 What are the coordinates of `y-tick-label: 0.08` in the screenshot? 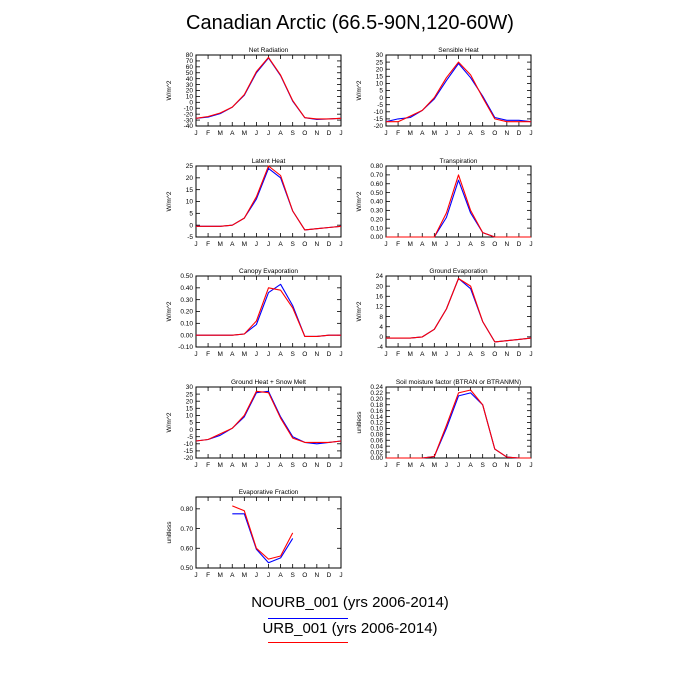 It's located at (376, 435).